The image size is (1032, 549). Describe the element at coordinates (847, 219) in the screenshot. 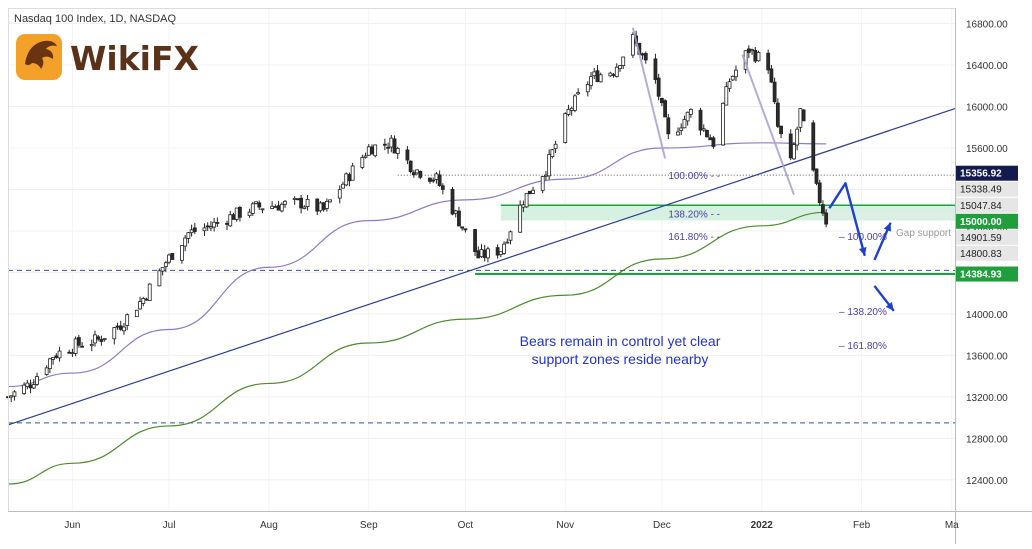

I see `arrow-line` at that location.